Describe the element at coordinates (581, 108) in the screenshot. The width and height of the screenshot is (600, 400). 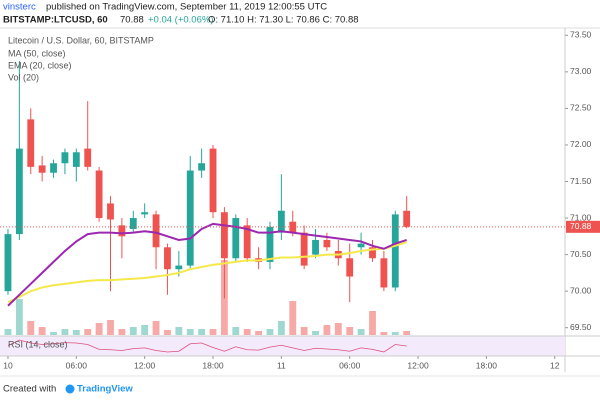
I see `y-tick-label: 72.50` at that location.